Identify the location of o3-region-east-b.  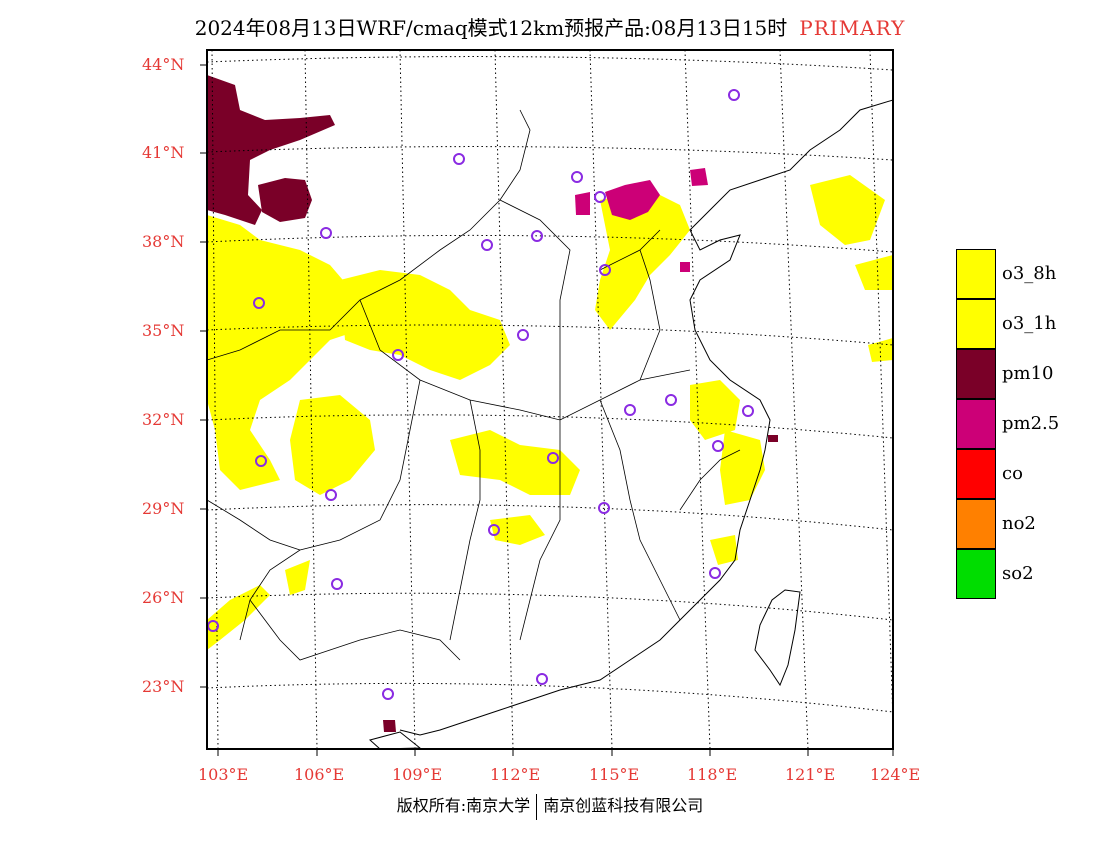
(742, 467).